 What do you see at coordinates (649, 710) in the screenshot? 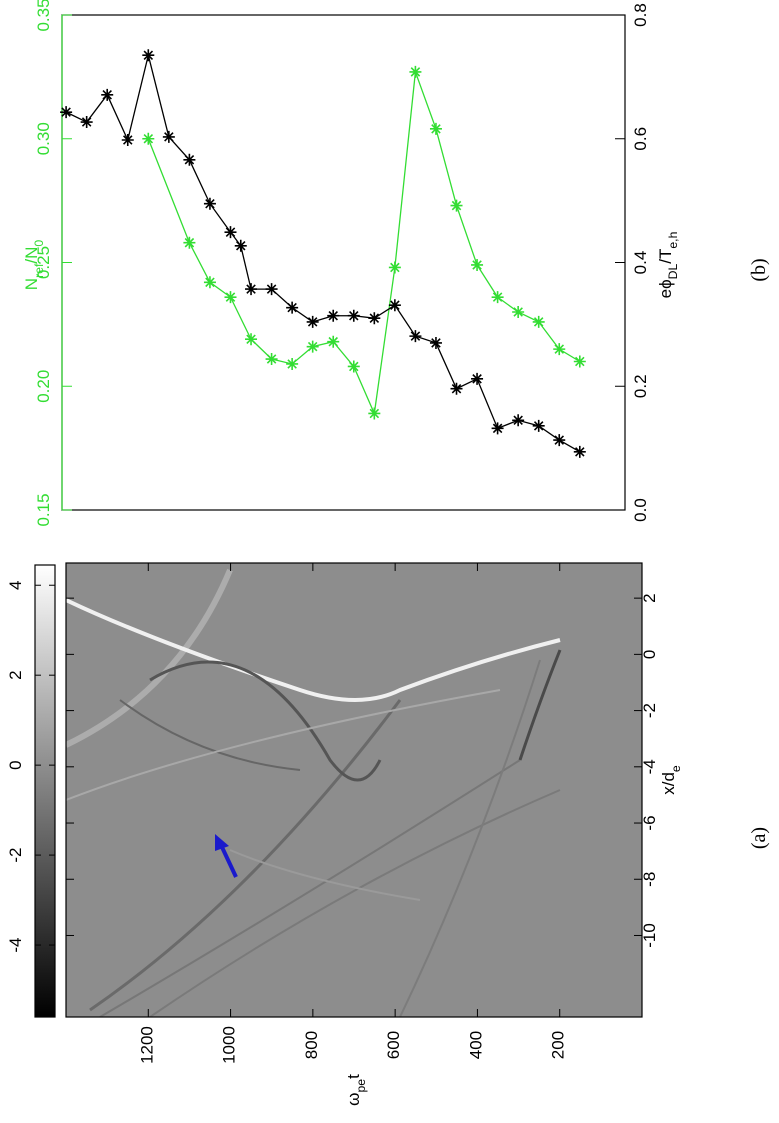
I see `y-tick-label: -2` at bounding box center [649, 710].